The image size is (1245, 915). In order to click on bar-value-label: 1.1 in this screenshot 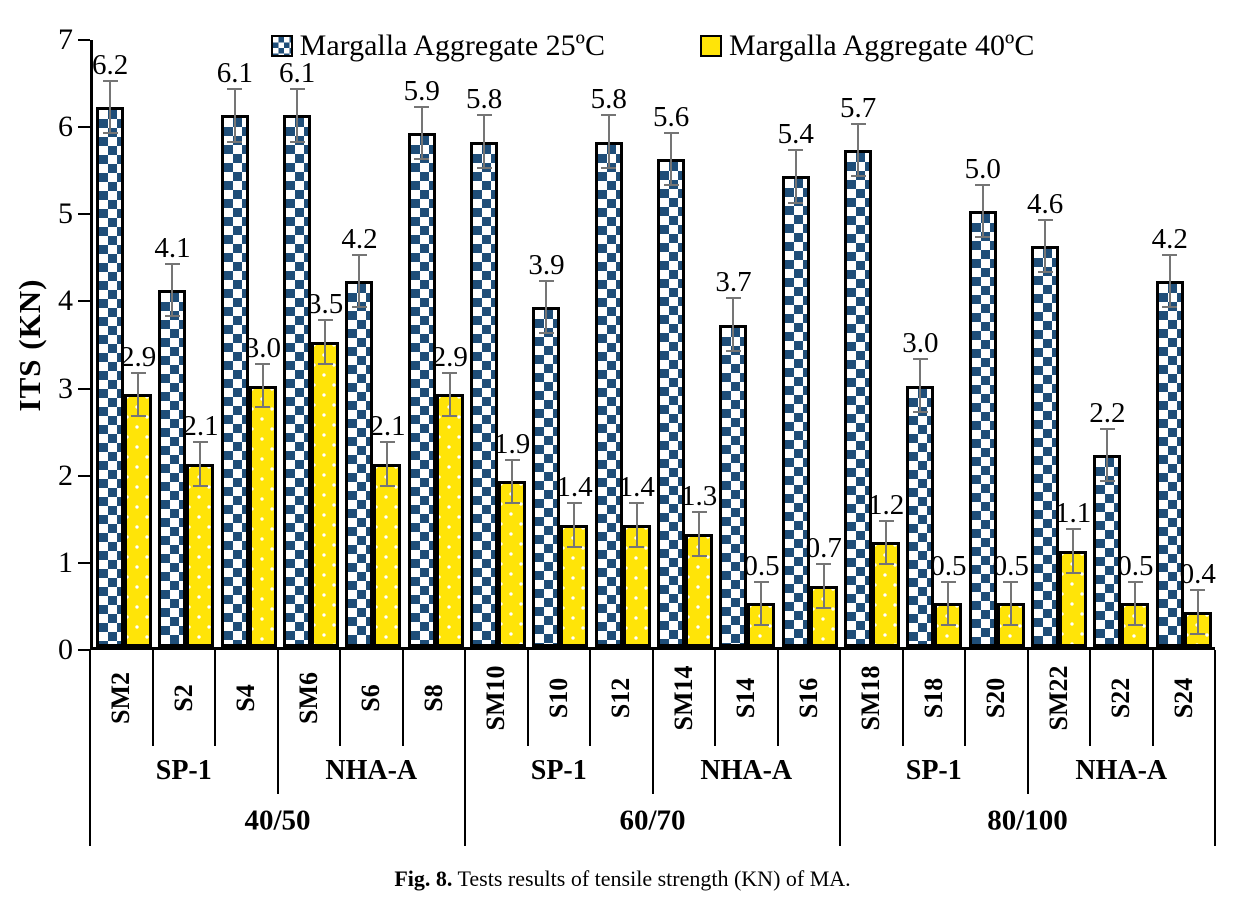, I will do `click(1073, 513)`.